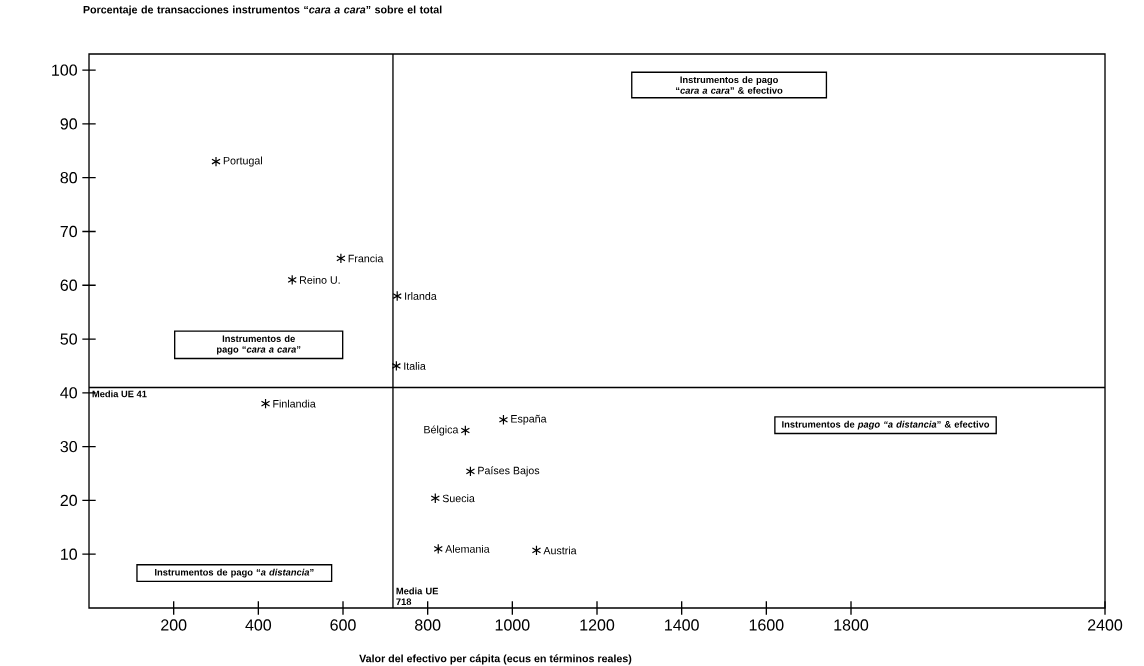 This screenshot has width=1144, height=666. Describe the element at coordinates (69, 124) in the screenshot. I see `y-tick-label: 90` at that location.